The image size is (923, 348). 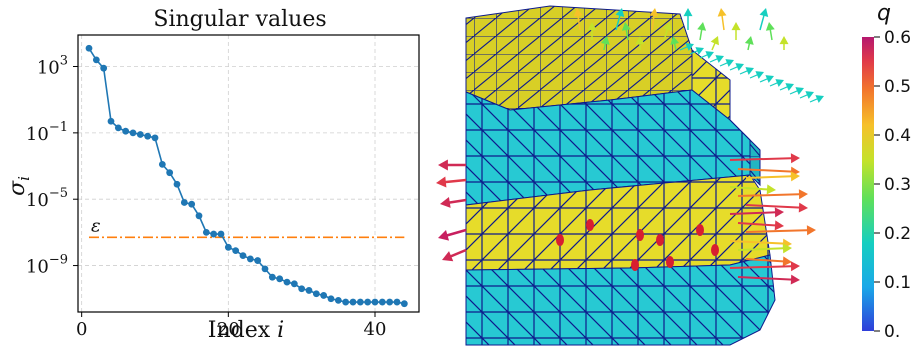 I want to click on x-tick-label: 20, so click(x=228, y=329).